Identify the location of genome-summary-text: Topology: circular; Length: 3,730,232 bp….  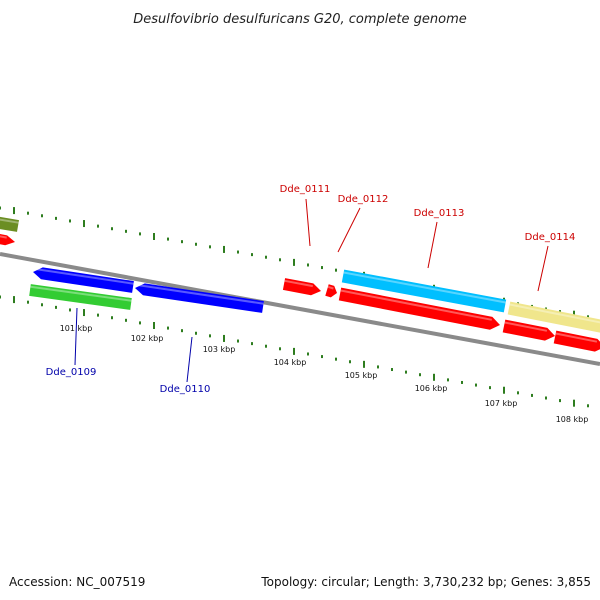
(425, 582).